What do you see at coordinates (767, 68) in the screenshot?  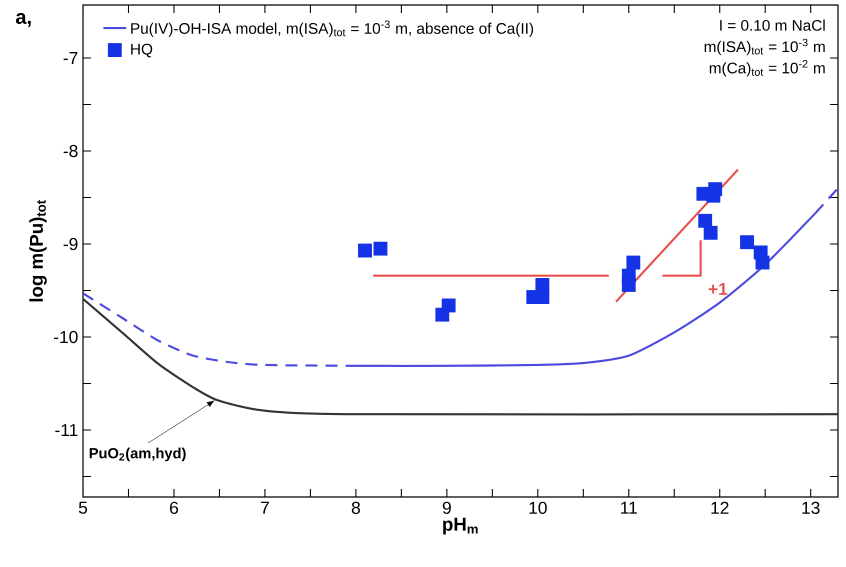 I see `annotation: m(Ca)$_{tot}$ = 10$^{-2}$ m` at bounding box center [767, 68].